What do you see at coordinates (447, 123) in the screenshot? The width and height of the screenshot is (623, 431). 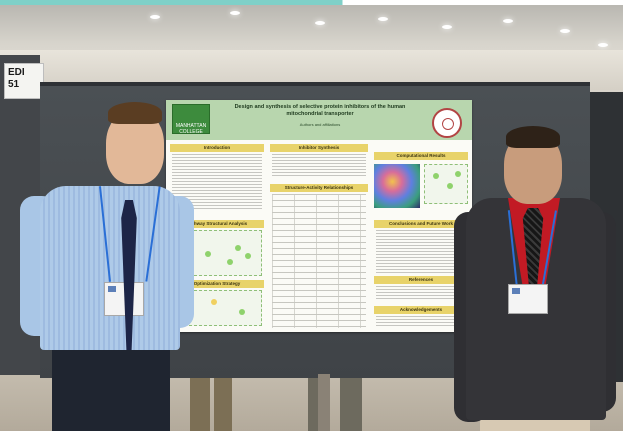 I see `seal-logo` at bounding box center [447, 123].